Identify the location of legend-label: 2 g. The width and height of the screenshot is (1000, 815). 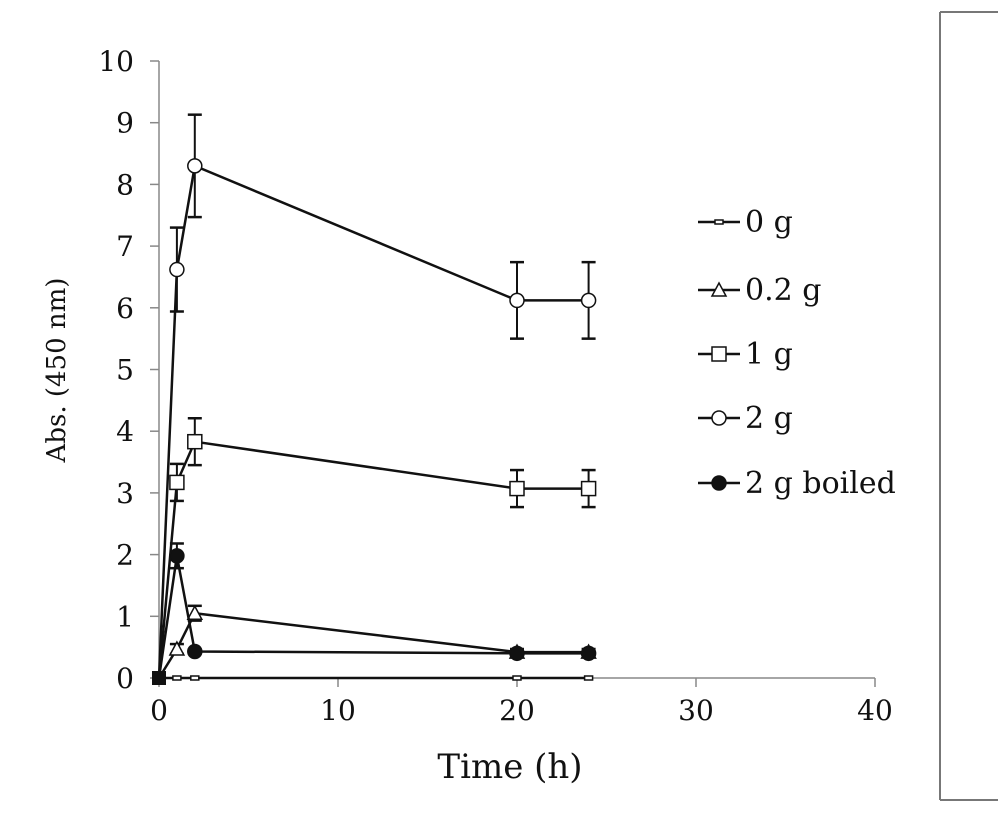
(769, 418).